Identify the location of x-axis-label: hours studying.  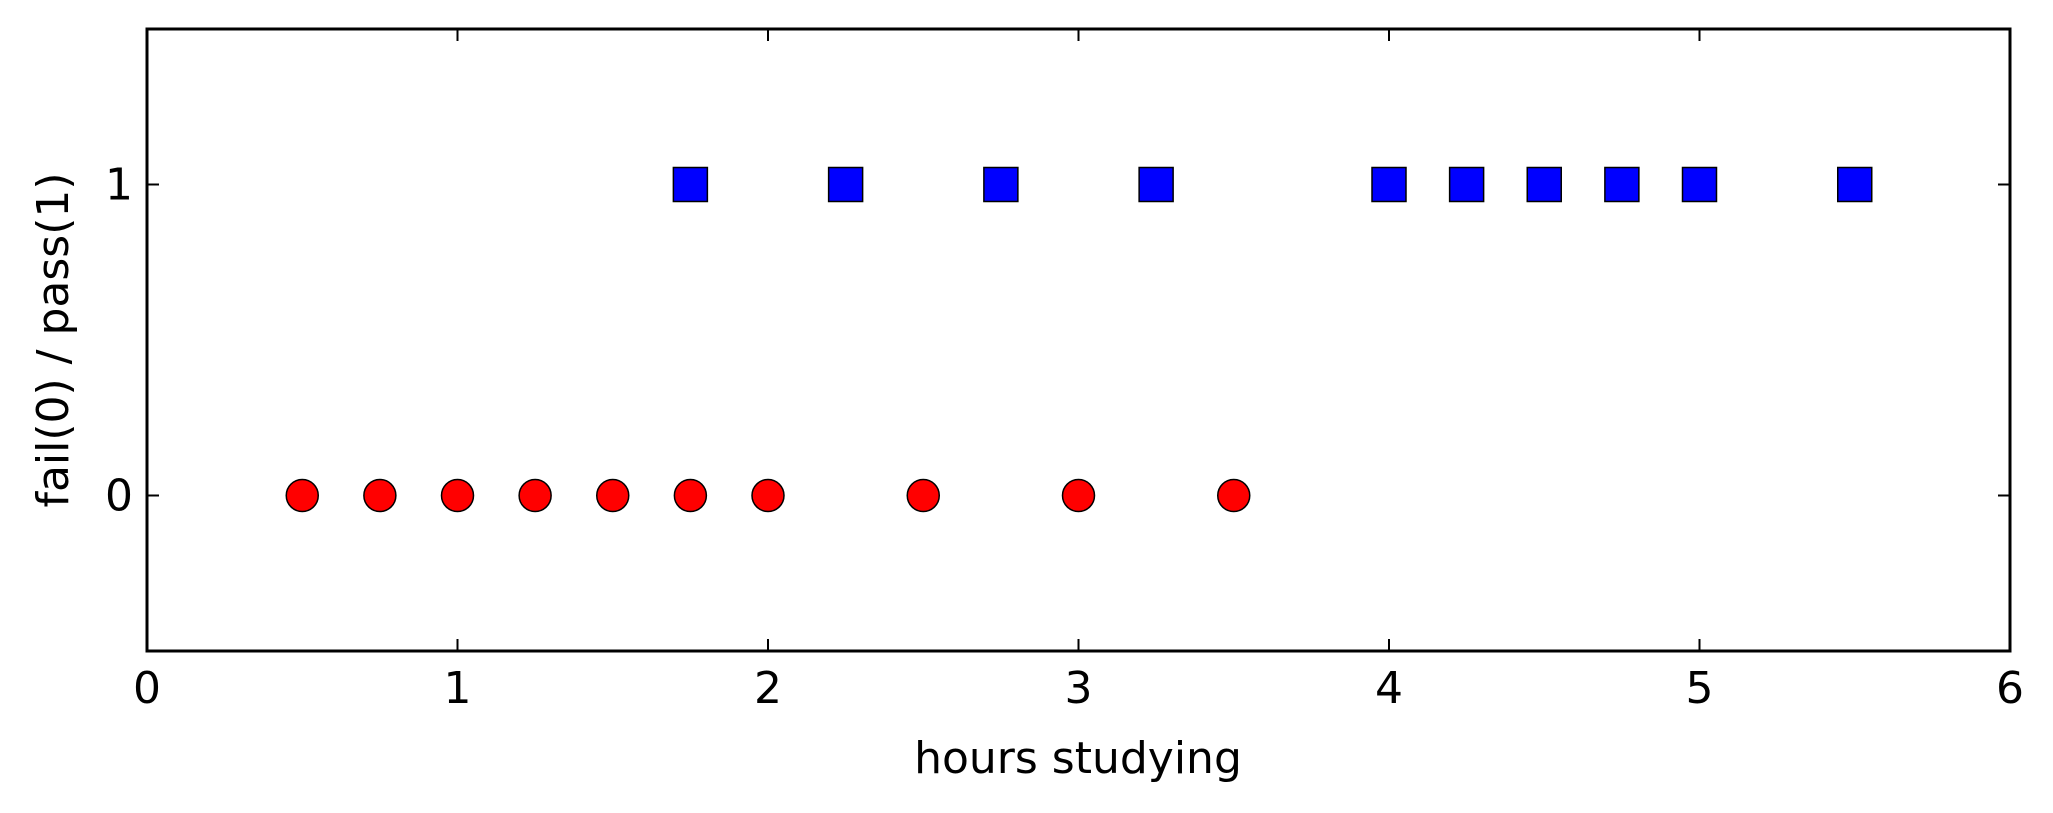
(1078, 758).